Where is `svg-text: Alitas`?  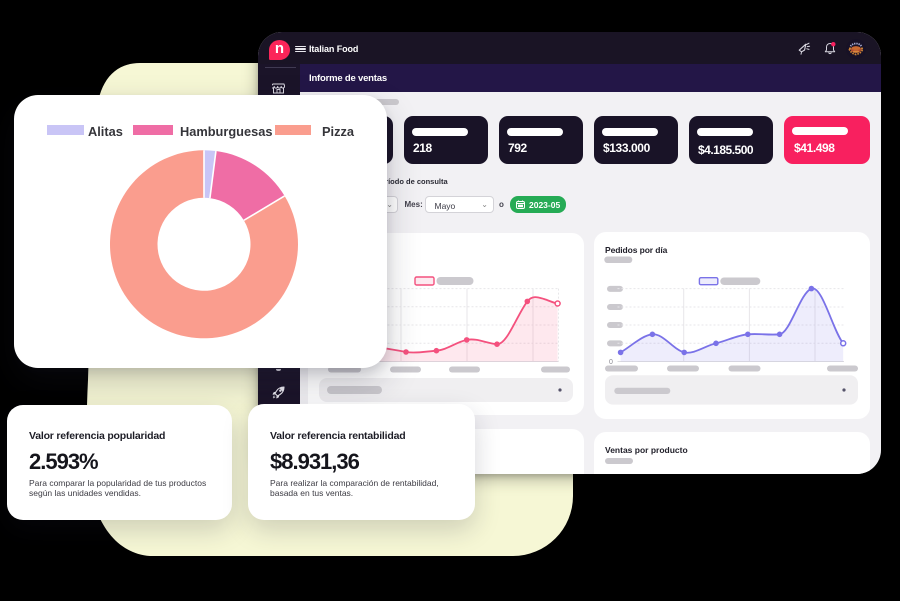 svg-text: Alitas is located at coordinates (105, 131).